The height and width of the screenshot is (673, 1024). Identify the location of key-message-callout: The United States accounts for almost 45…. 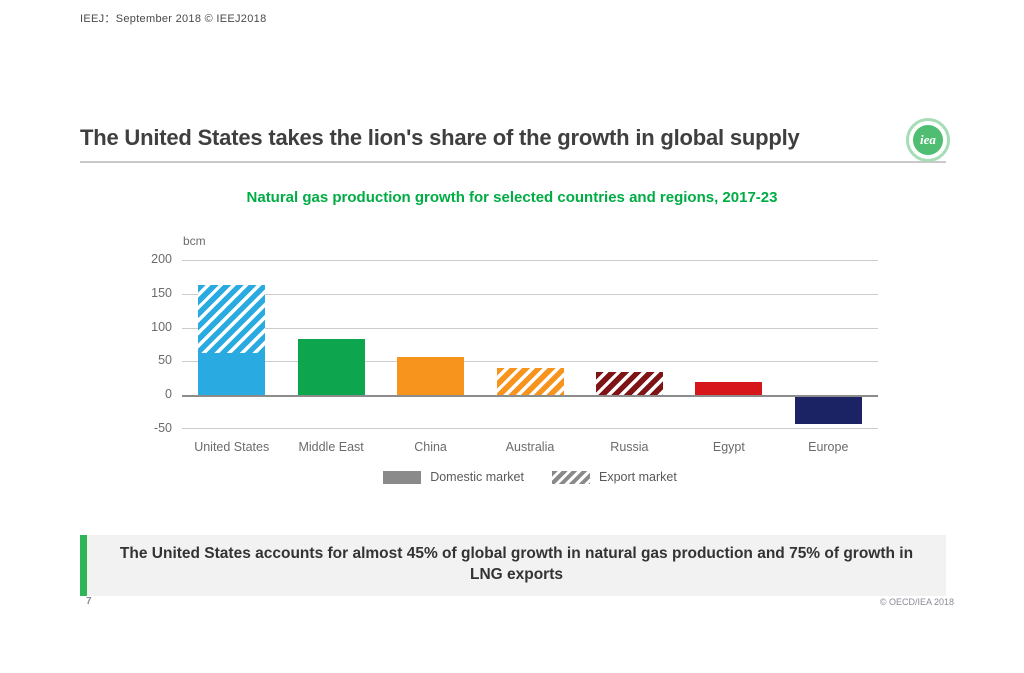
(513, 565).